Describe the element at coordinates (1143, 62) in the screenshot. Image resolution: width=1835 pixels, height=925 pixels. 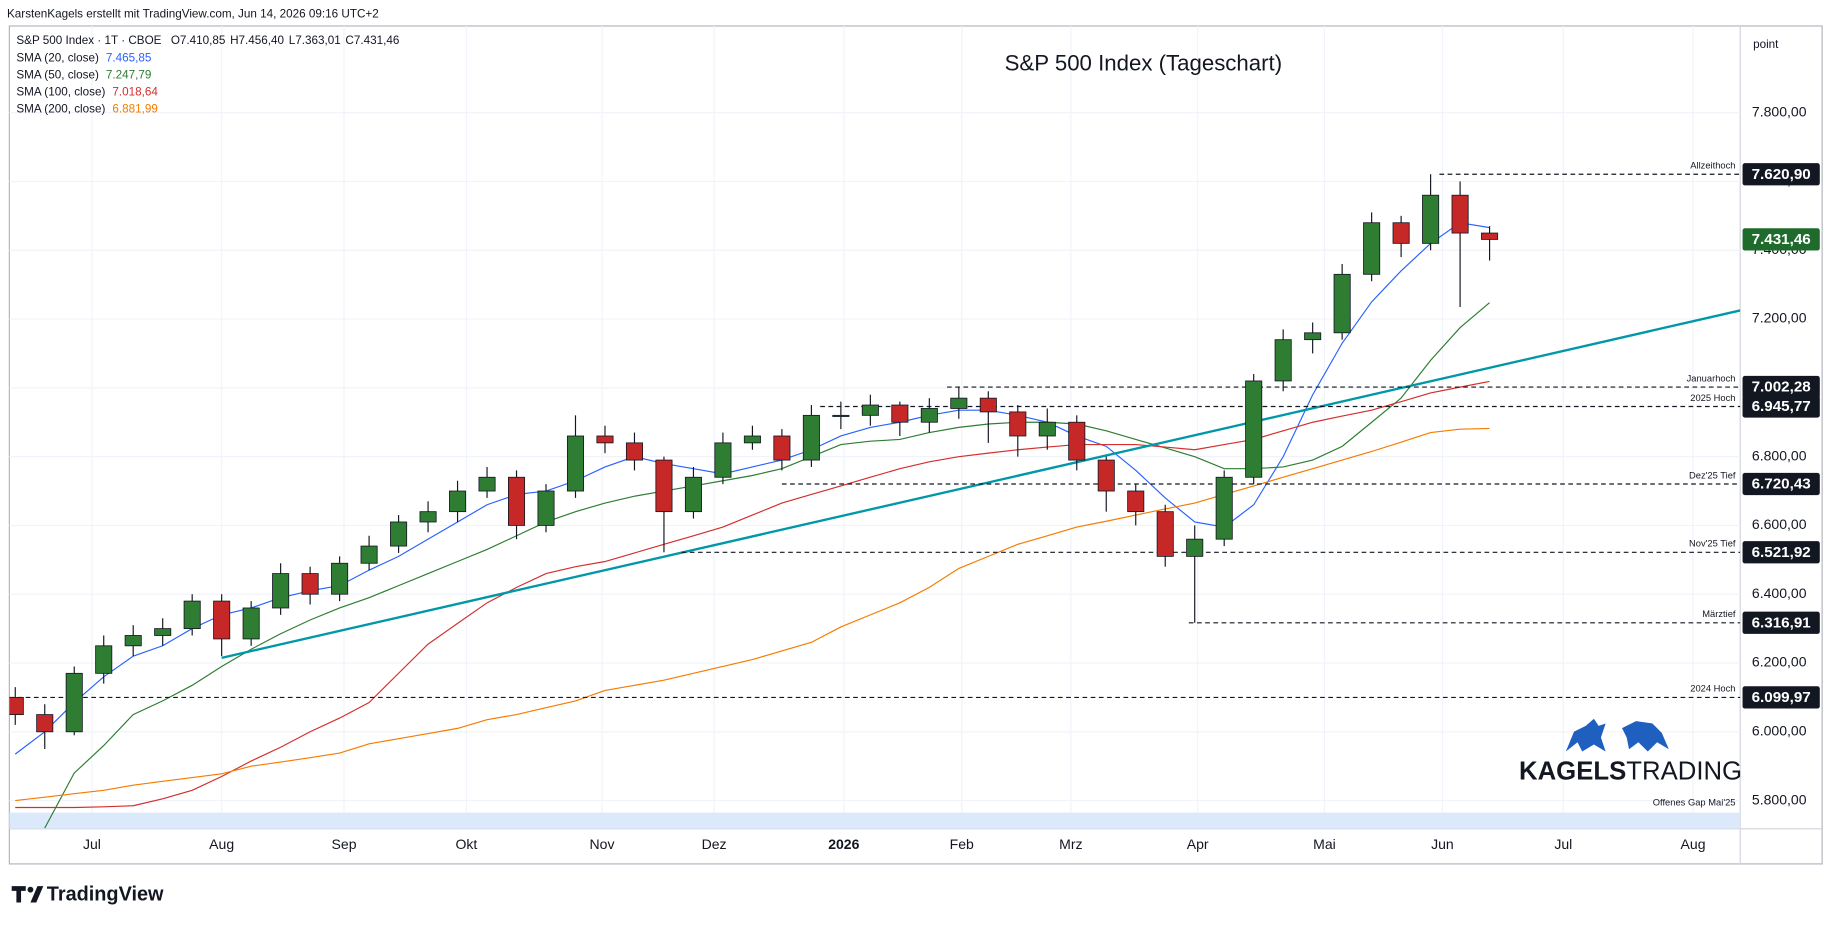
I see `chart-title: S&P 500 Index (Tageschart)` at that location.